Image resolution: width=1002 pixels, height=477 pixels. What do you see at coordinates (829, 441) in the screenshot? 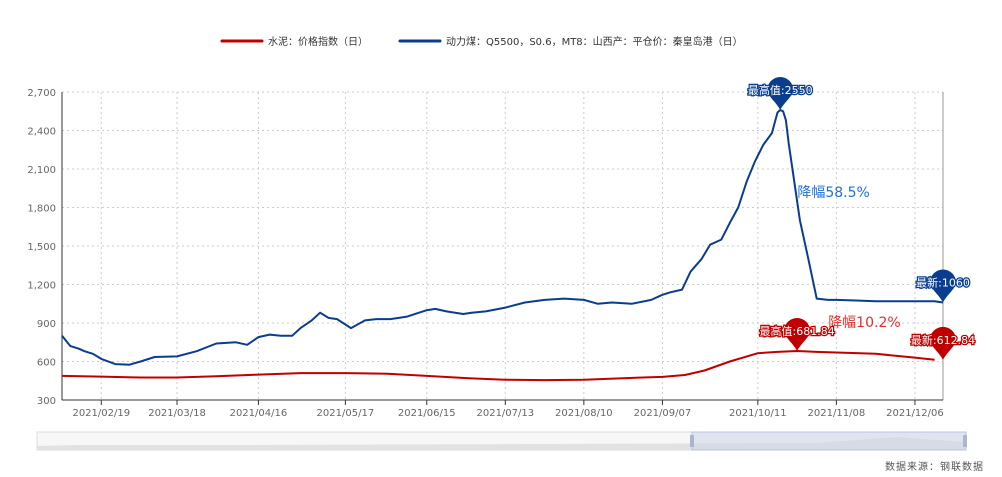
I see `zoom-window` at bounding box center [829, 441].